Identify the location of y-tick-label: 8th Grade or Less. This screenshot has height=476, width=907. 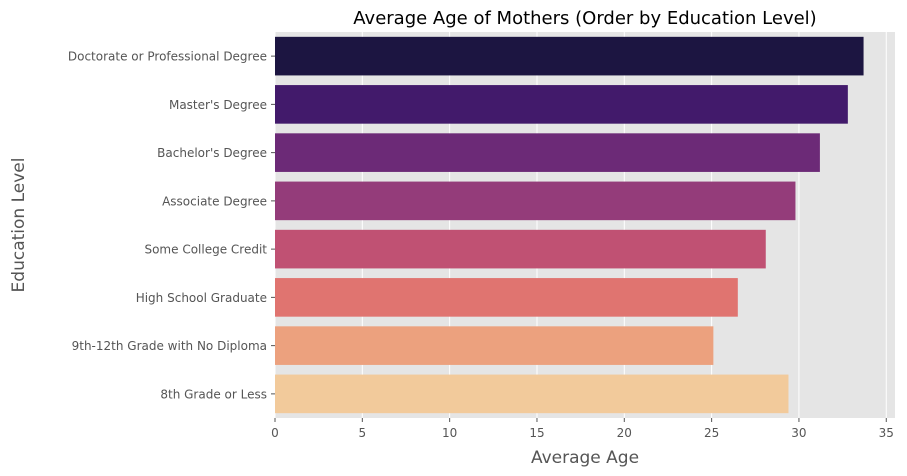
(213, 394).